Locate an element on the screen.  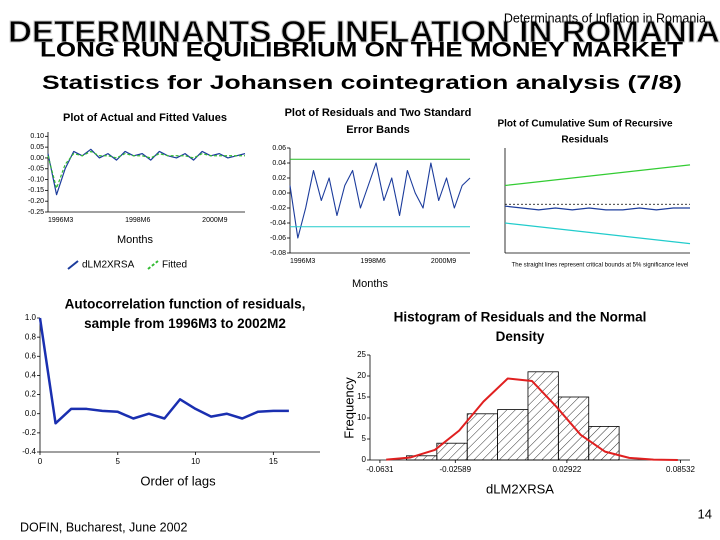
chart-title: Plot of Actual and Fitted Values is located at coordinates (145, 118).